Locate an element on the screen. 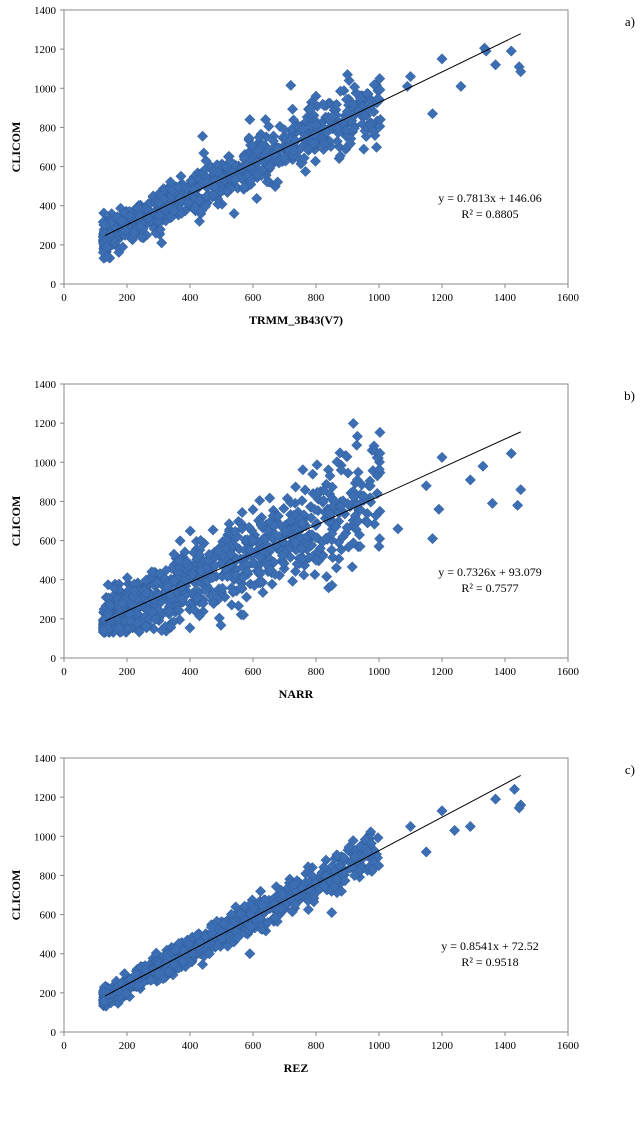 The width and height of the screenshot is (643, 1122). trend-line is located at coordinates (312, 134).